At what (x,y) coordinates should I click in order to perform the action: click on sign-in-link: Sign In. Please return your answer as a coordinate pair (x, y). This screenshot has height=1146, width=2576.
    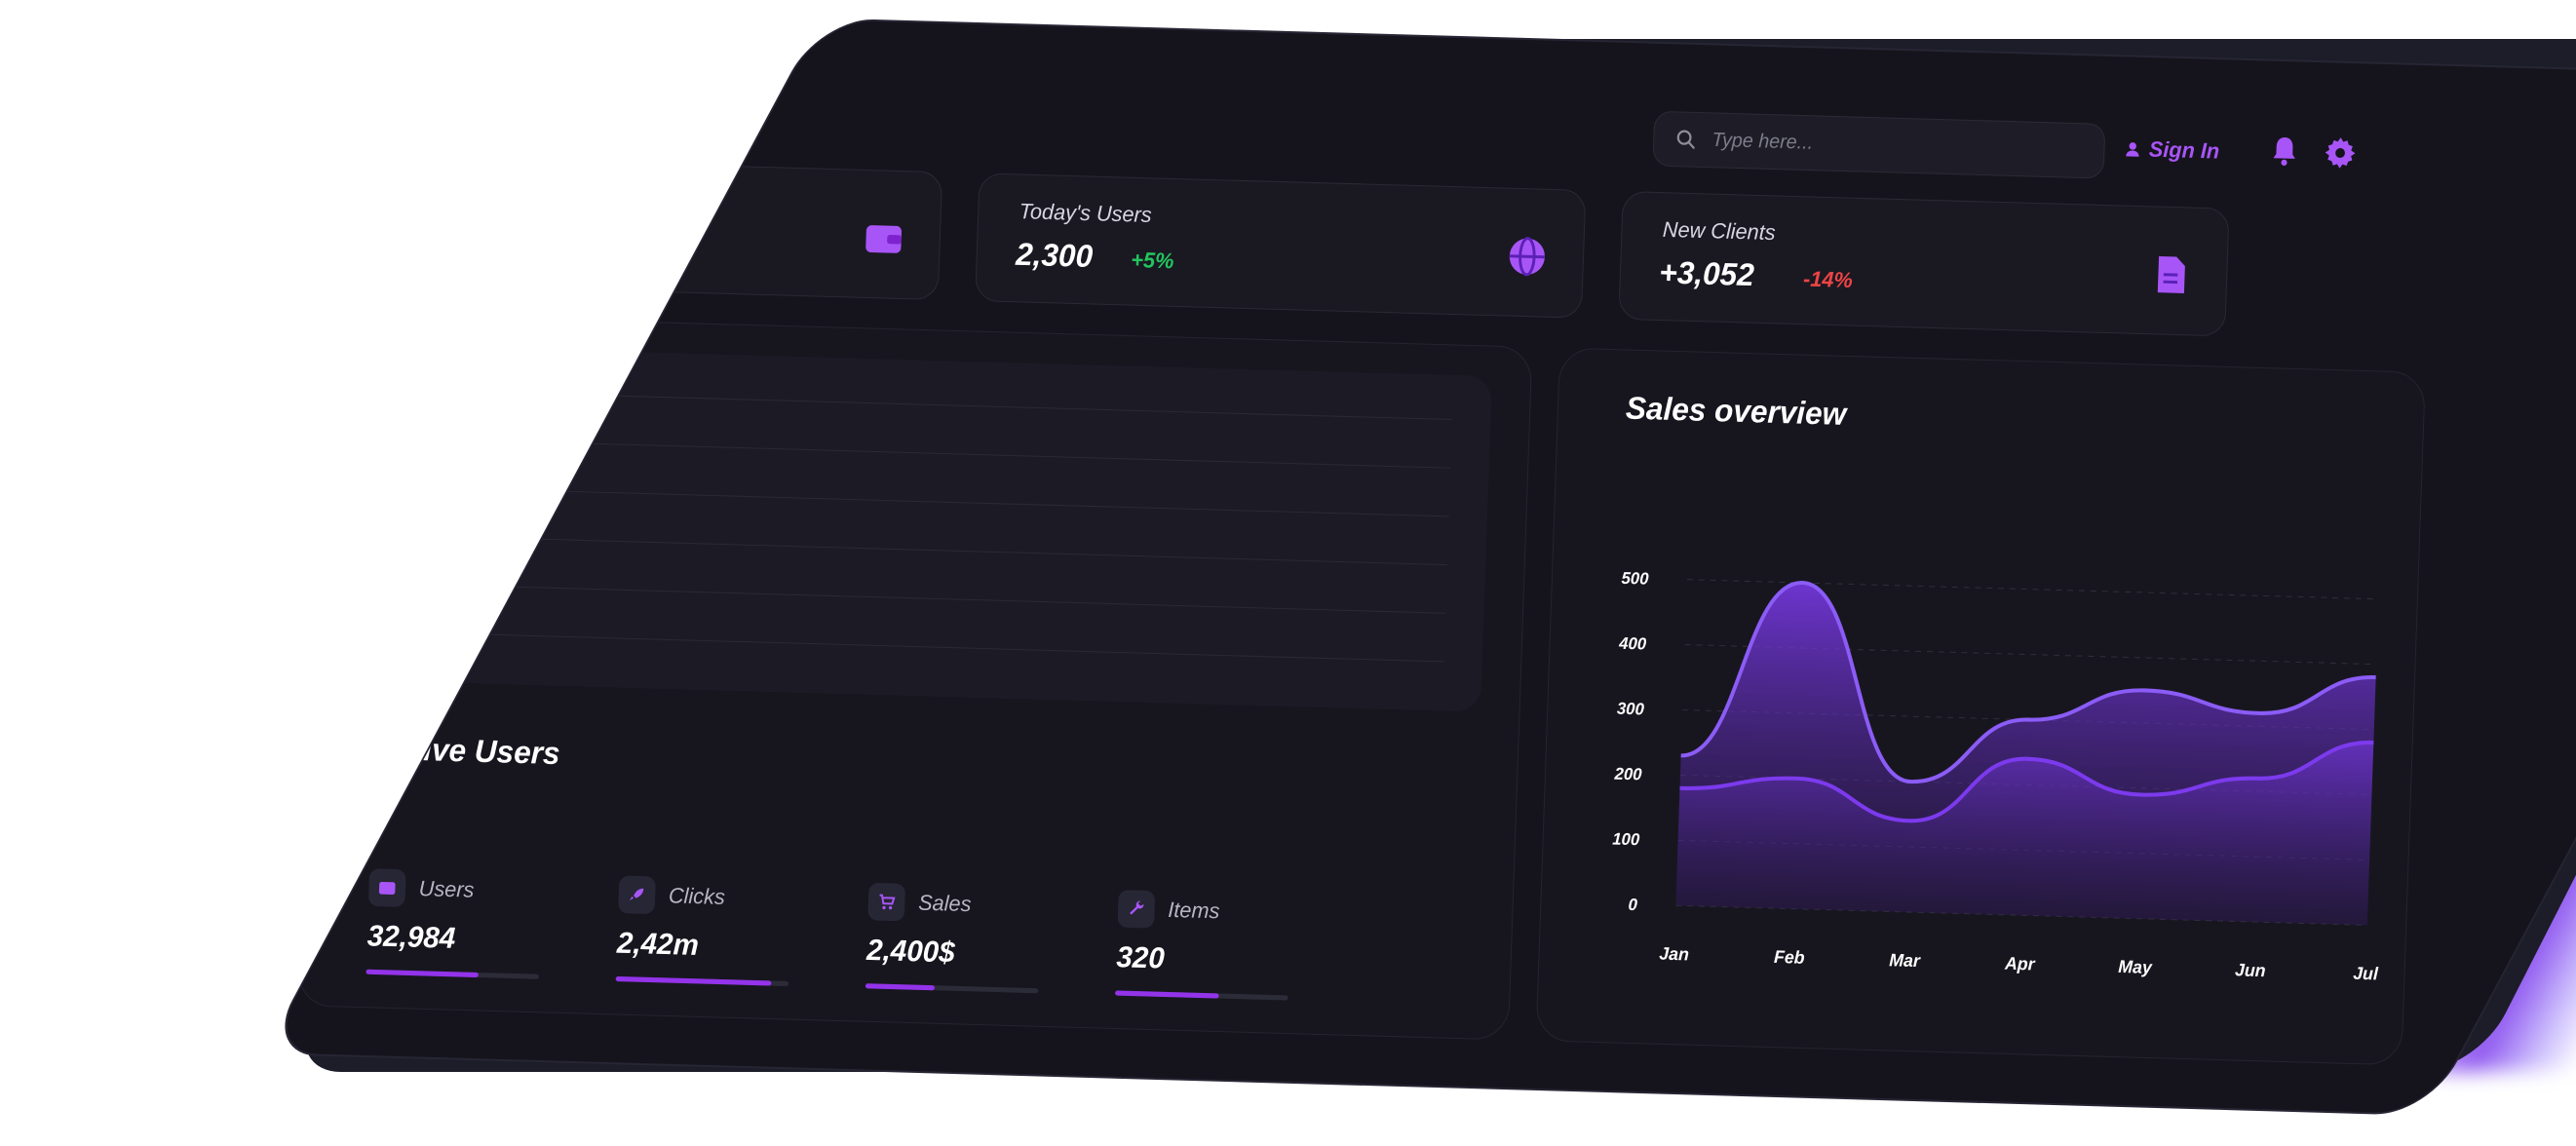
    Looking at the image, I should click on (2172, 150).